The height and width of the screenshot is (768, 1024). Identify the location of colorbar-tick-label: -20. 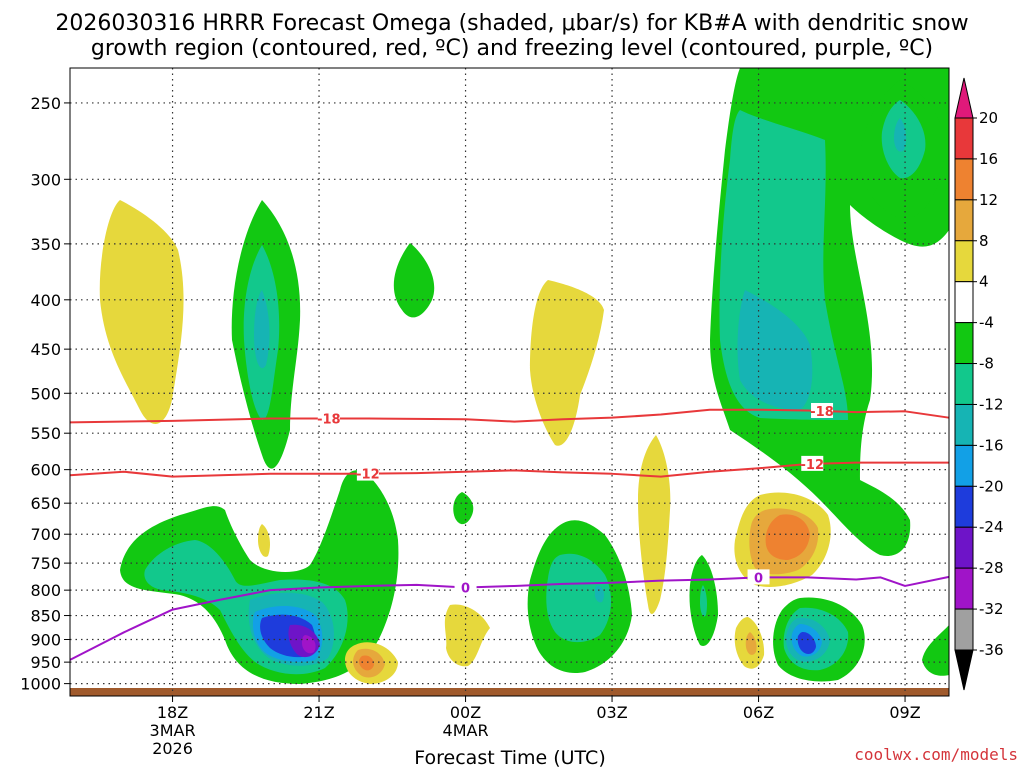
(991, 486).